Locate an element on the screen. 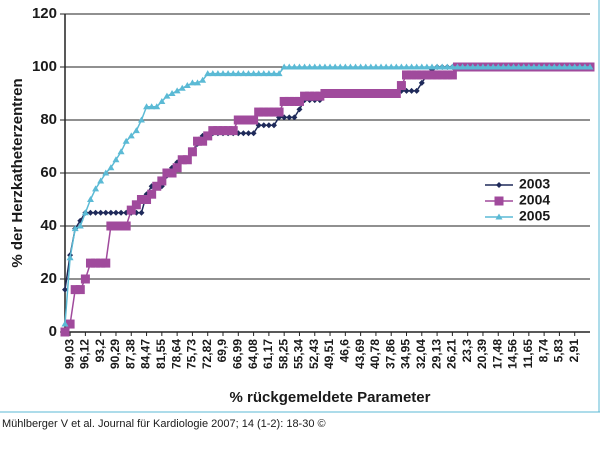 The image size is (600, 475). x-tick-label: 81,55 is located at coordinates (161, 354).